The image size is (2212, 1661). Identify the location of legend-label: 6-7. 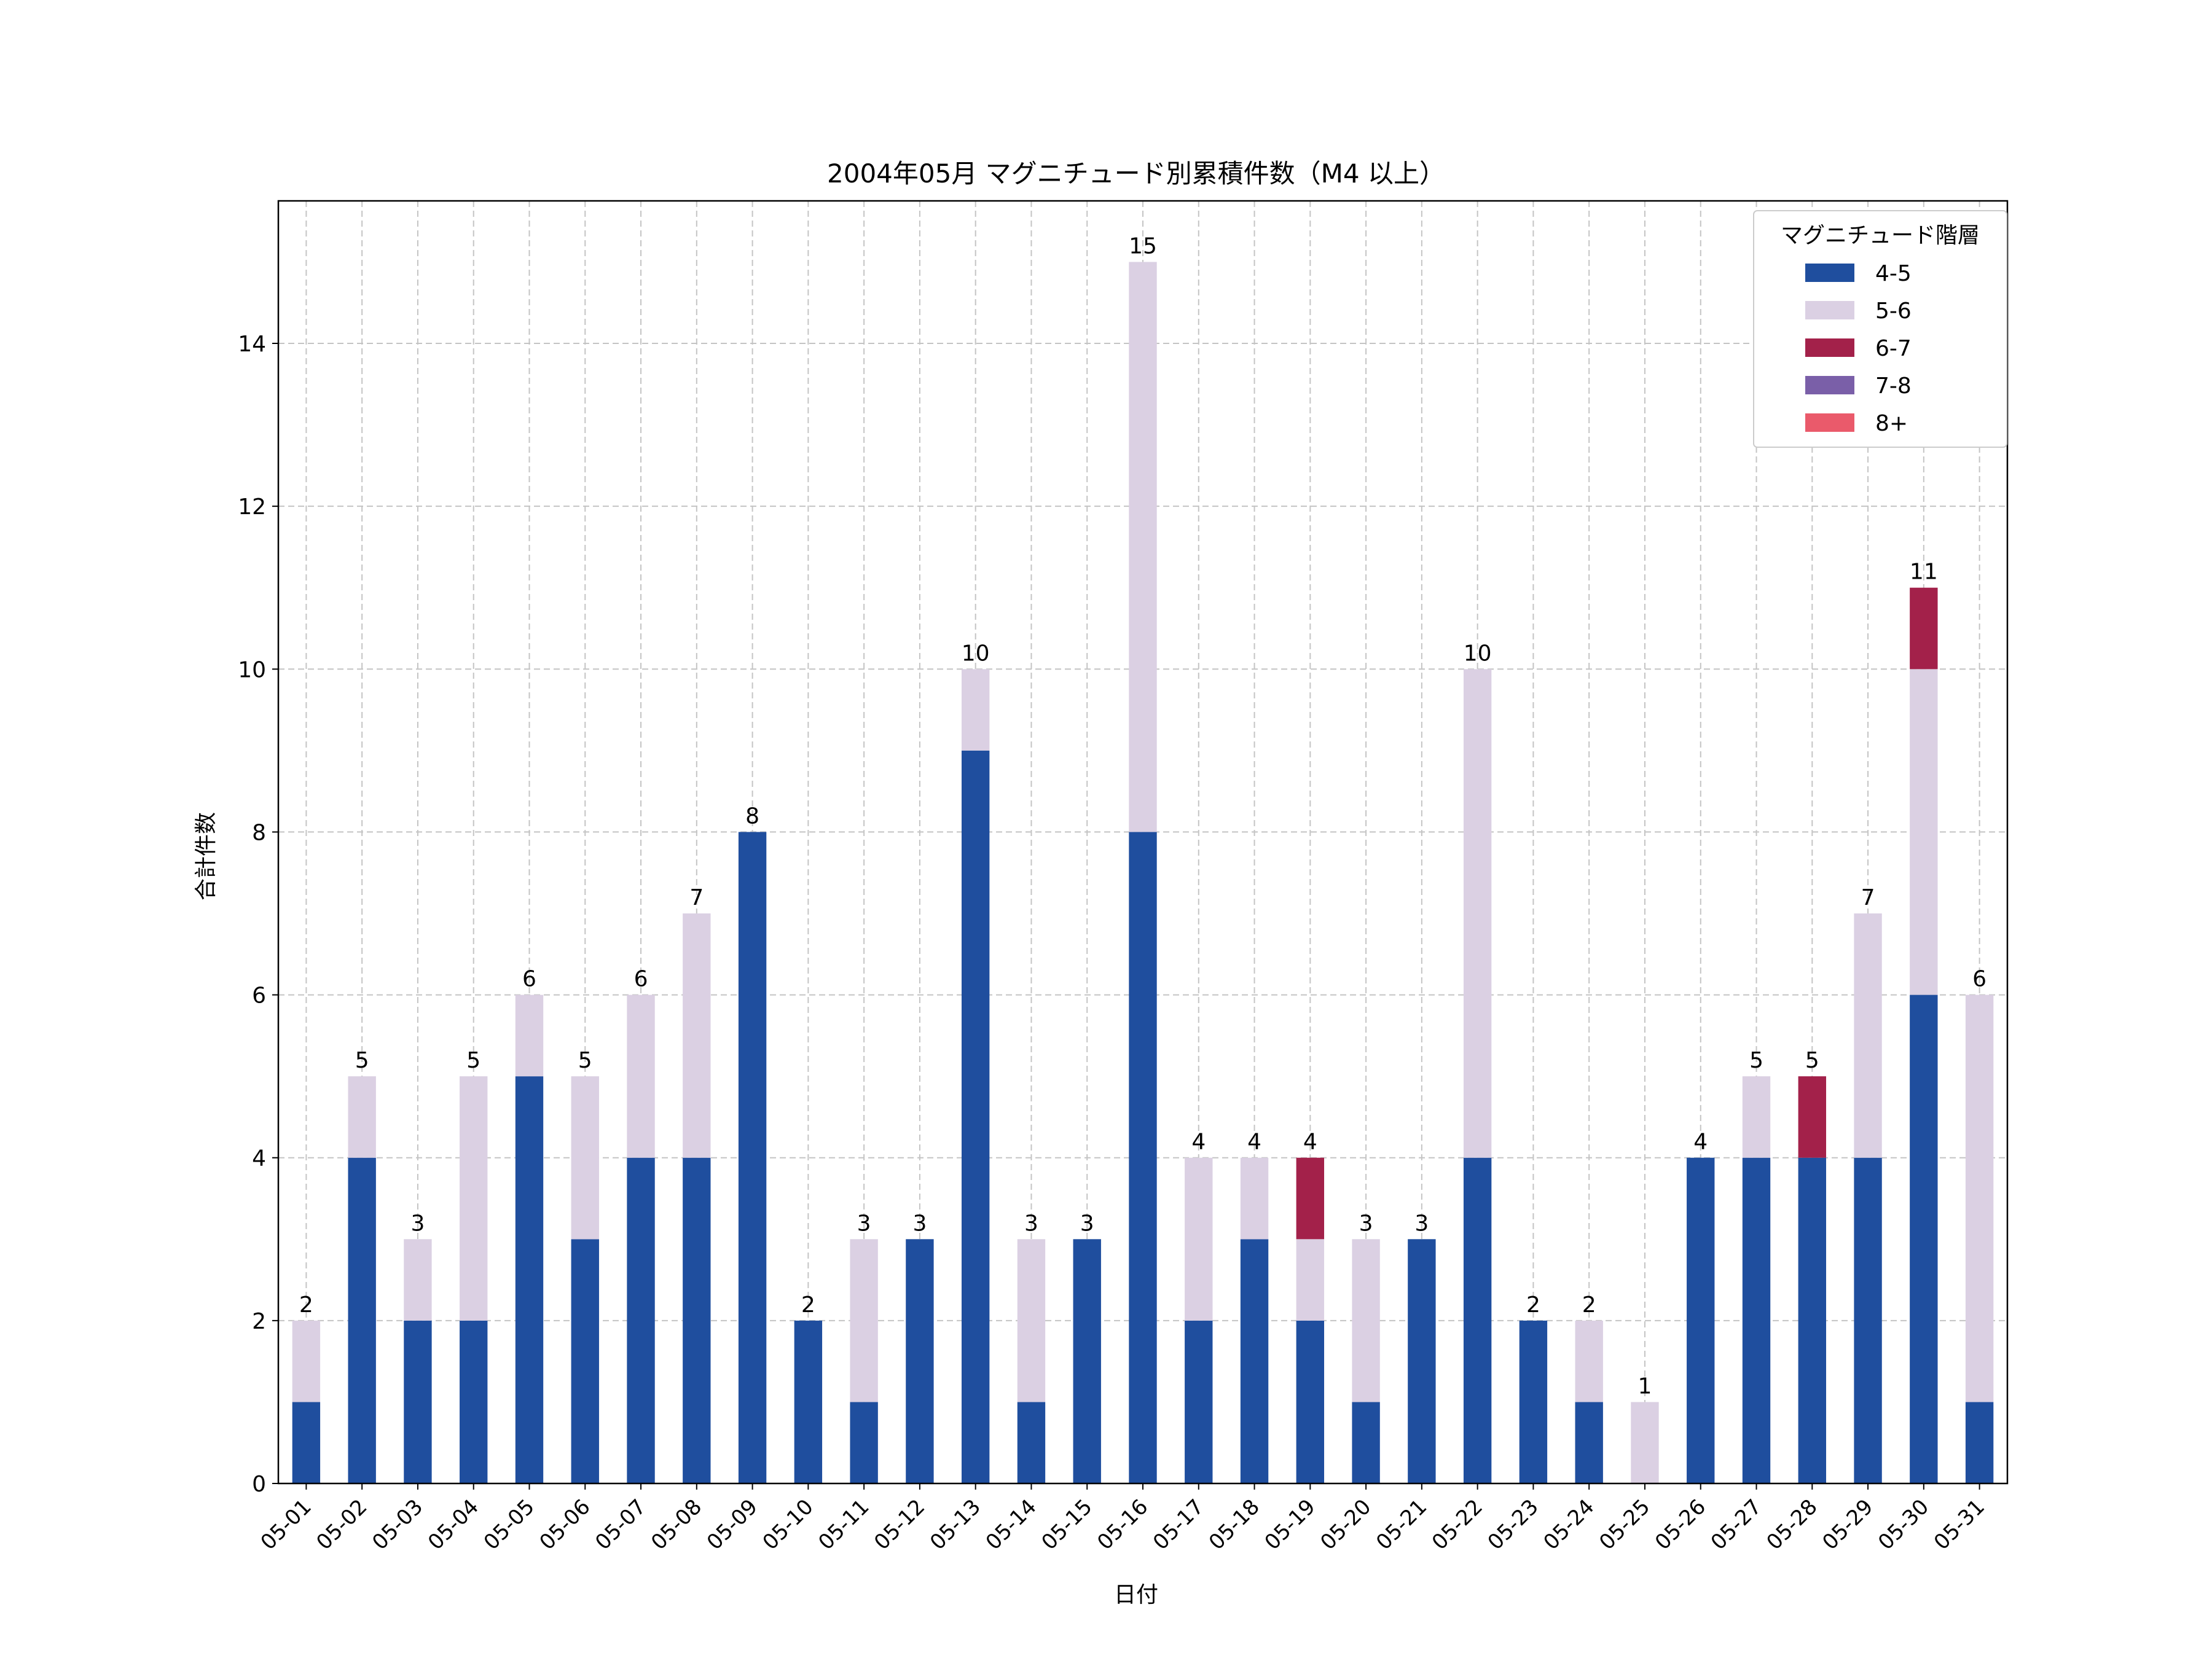
(1893, 348).